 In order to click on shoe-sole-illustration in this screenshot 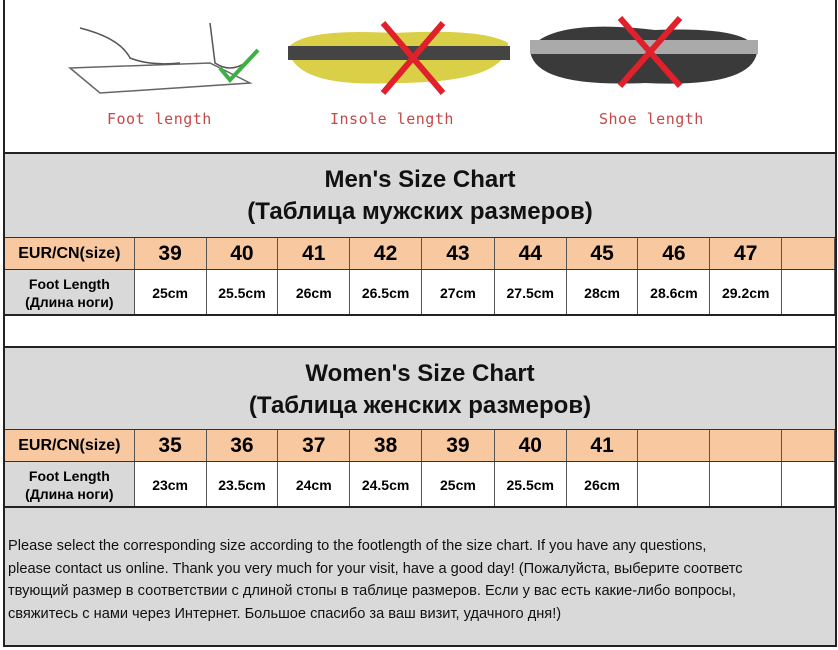, I will do `click(644, 52)`.